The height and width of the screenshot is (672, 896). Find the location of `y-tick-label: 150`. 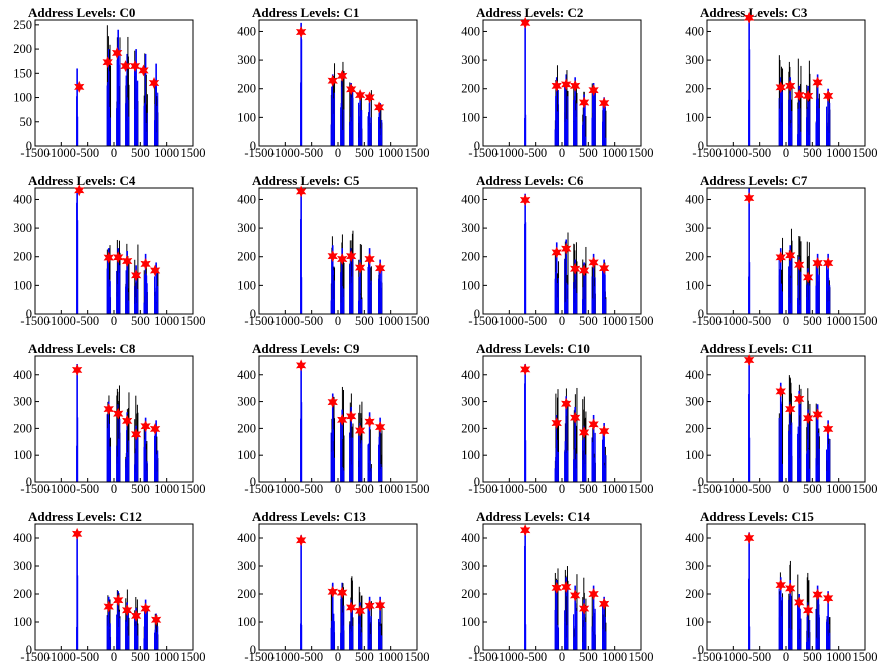

y-tick-label: 150 is located at coordinates (22, 73).